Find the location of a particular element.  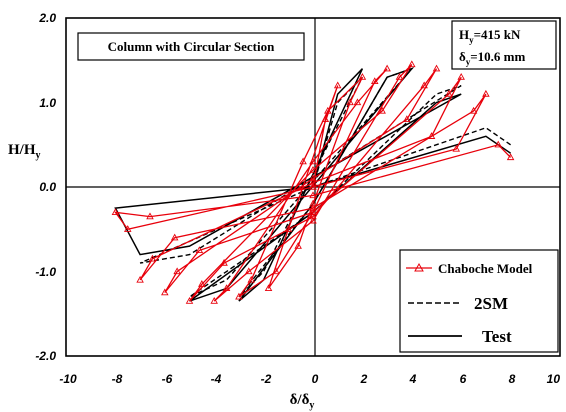

x-tick-label: -8 is located at coordinates (117, 379).